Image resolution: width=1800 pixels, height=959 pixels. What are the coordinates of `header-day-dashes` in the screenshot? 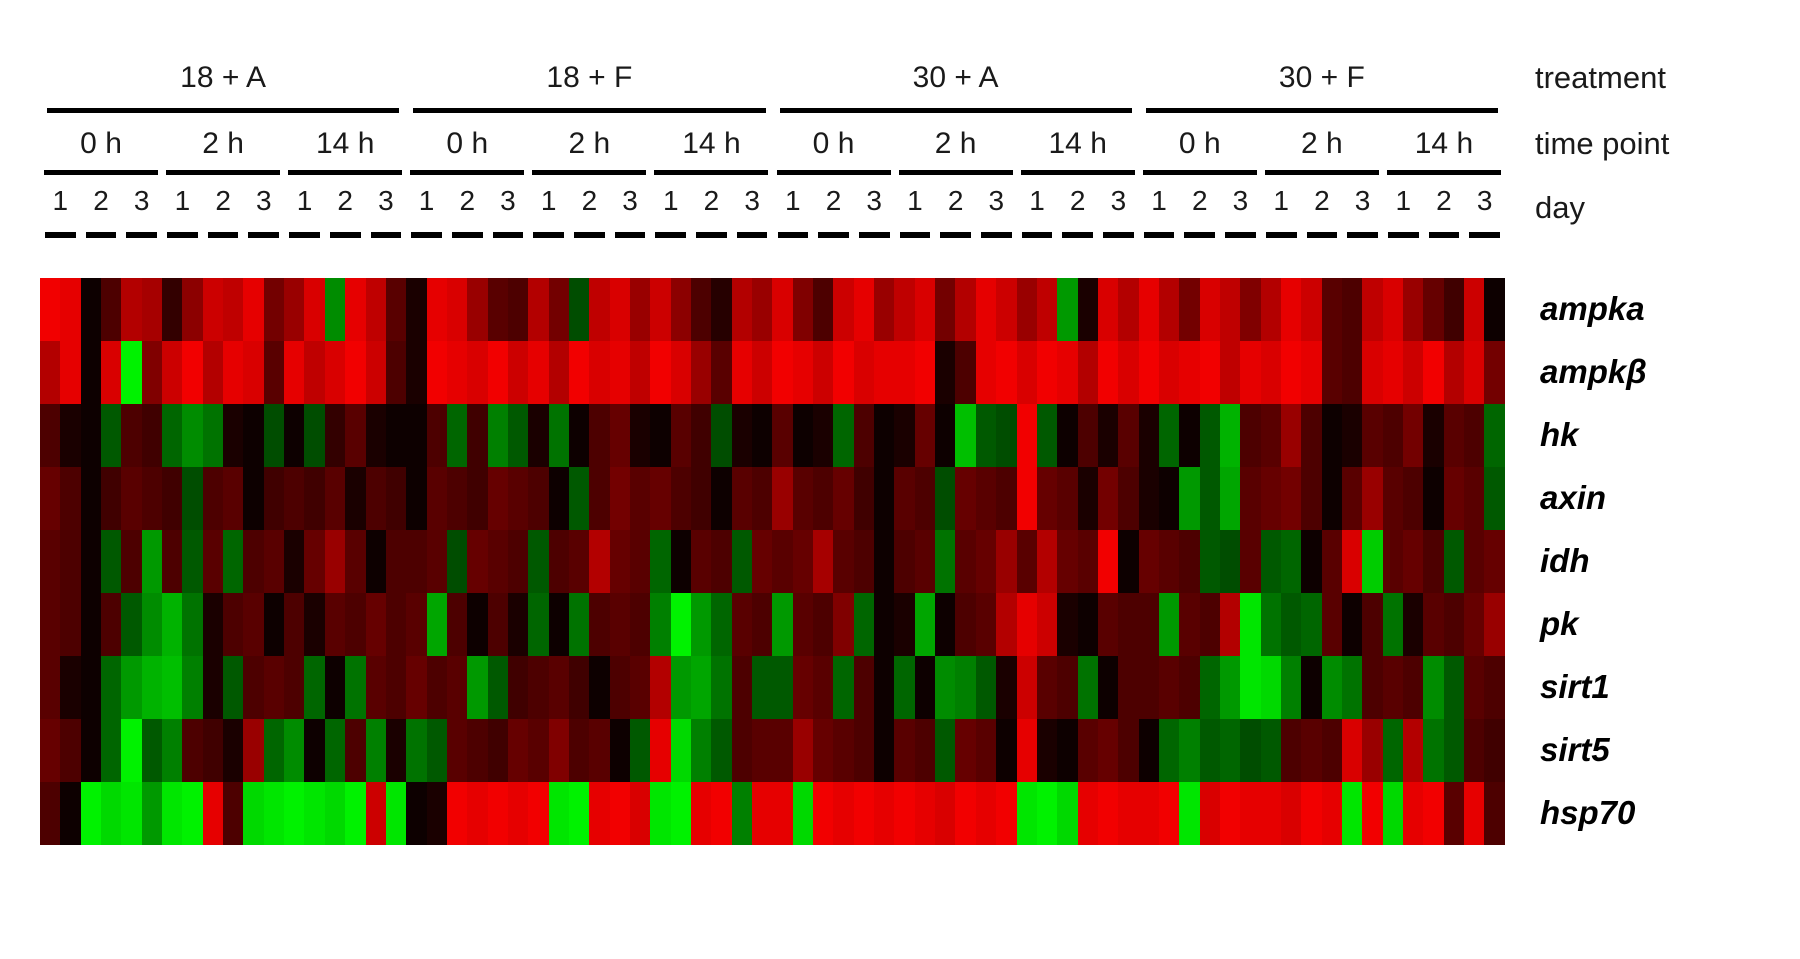 It's located at (772, 231).